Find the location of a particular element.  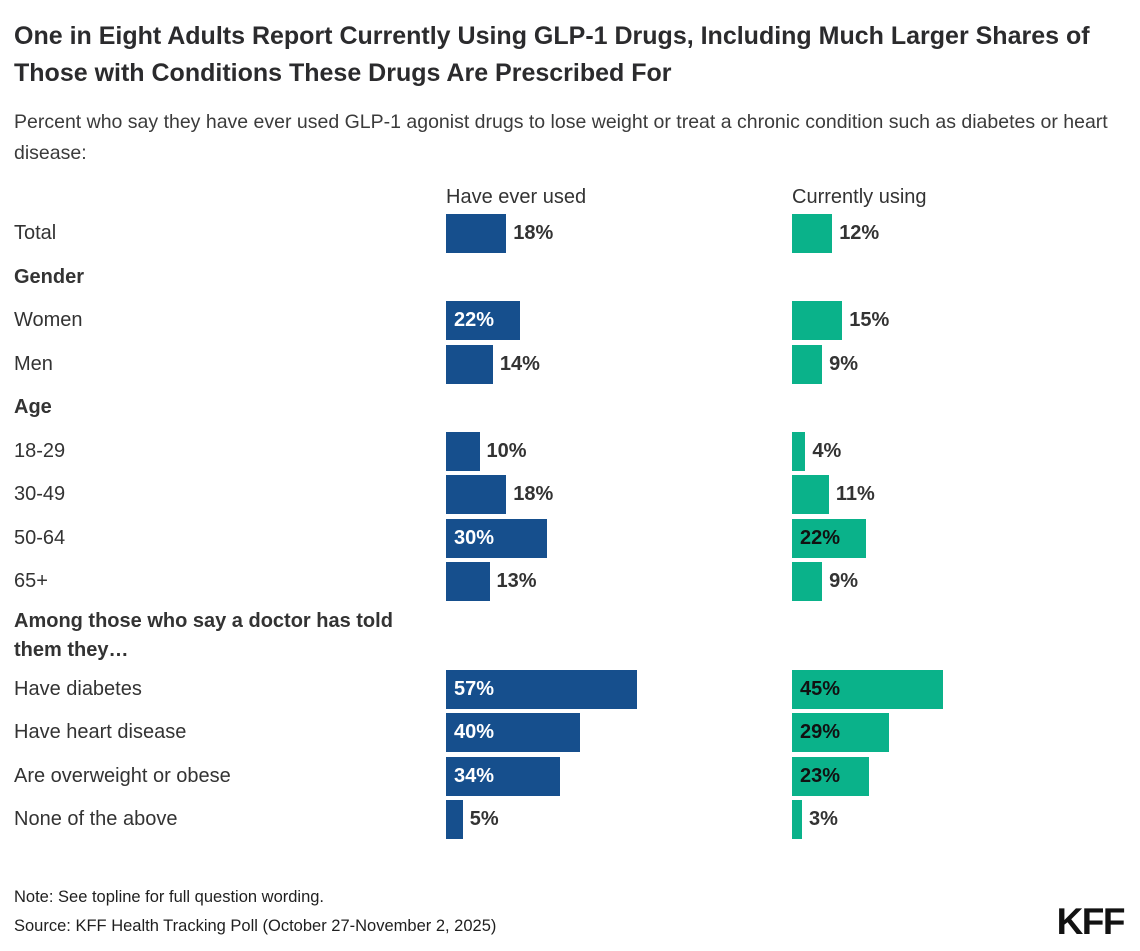

value-label: 29% is located at coordinates (820, 732).